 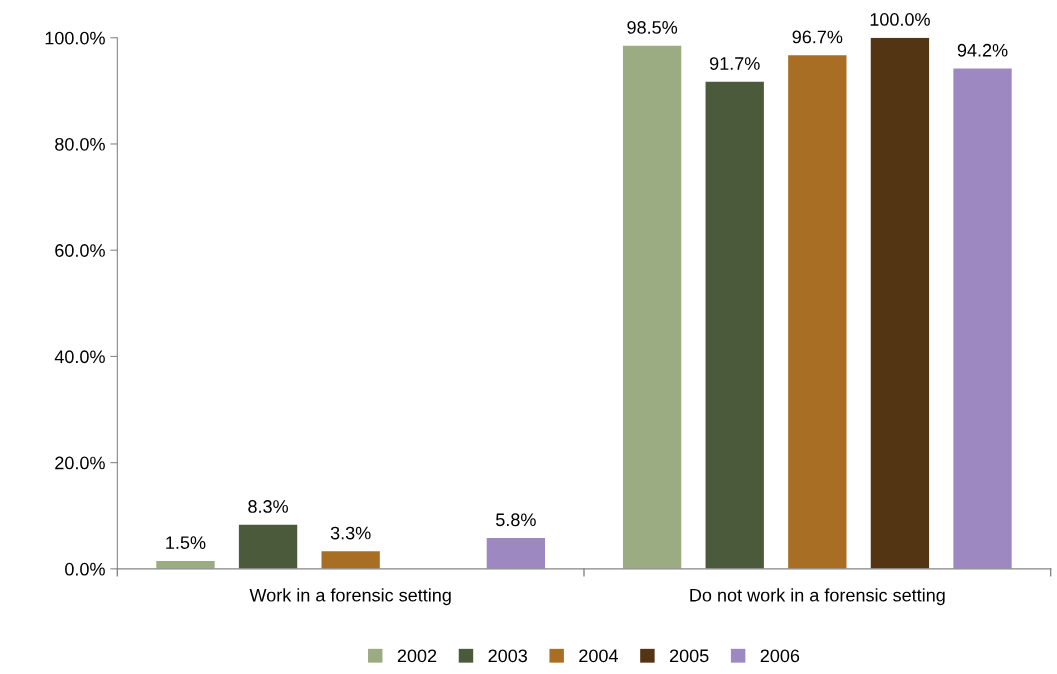 I want to click on legend-label: 2006, so click(x=780, y=656).